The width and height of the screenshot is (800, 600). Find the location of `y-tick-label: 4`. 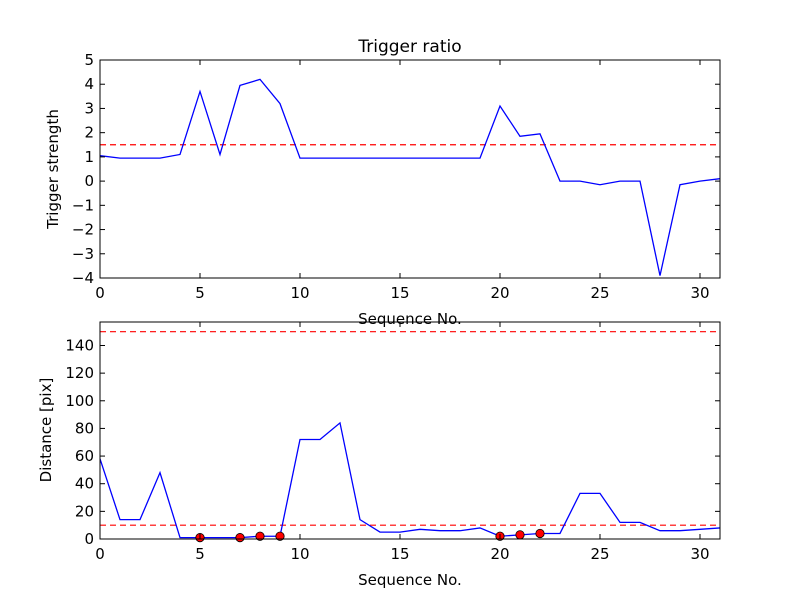

y-tick-label: 4 is located at coordinates (89, 84).